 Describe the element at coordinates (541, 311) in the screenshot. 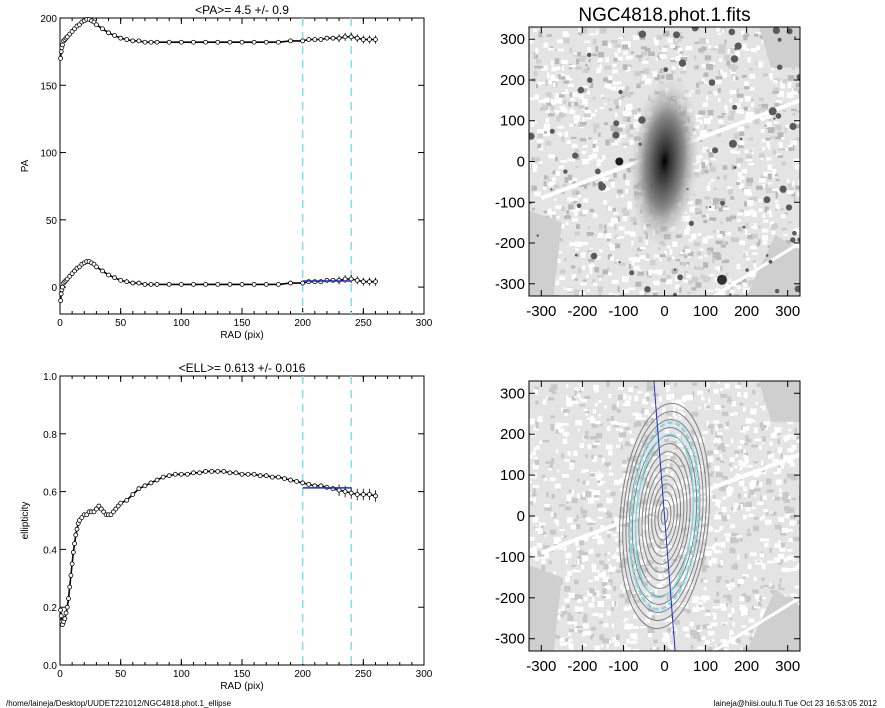

I see `x-tick-label: -300` at that location.